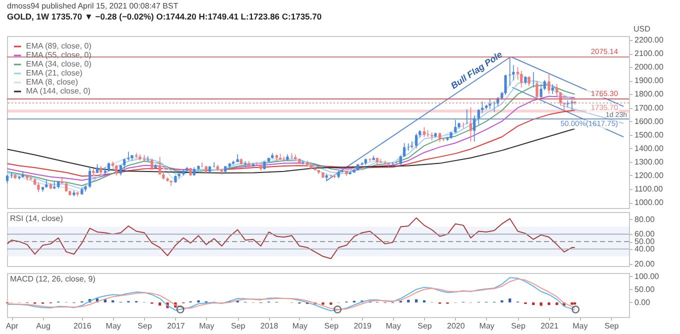 Image resolution: width=680 pixels, height=334 pixels. What do you see at coordinates (647, 276) in the screenshot?
I see `y-tick-label: 100.00` at bounding box center [647, 276].